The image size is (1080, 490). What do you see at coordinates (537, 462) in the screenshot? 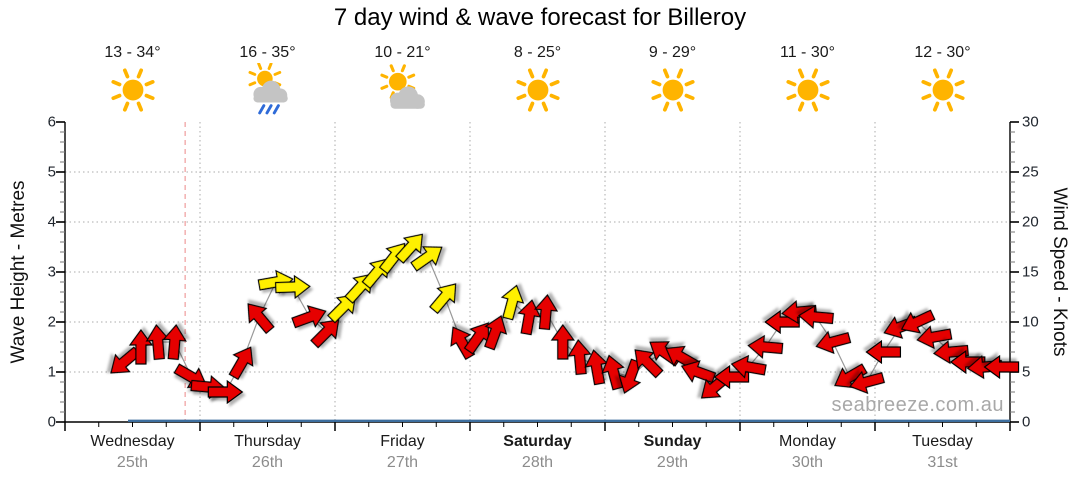
I see `date-label: 28th` at bounding box center [537, 462].